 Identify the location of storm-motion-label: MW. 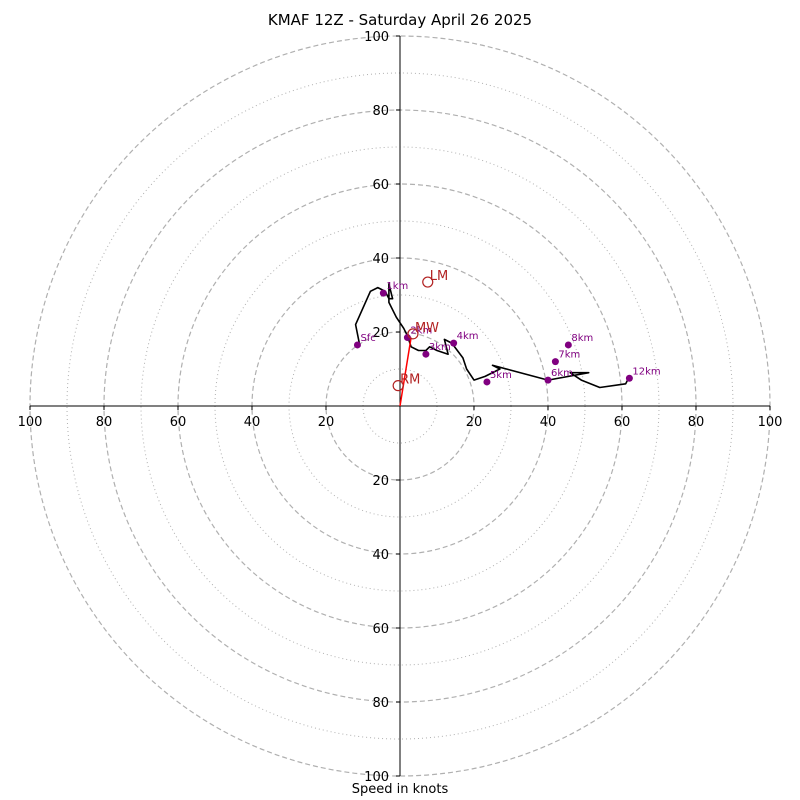
(427, 328).